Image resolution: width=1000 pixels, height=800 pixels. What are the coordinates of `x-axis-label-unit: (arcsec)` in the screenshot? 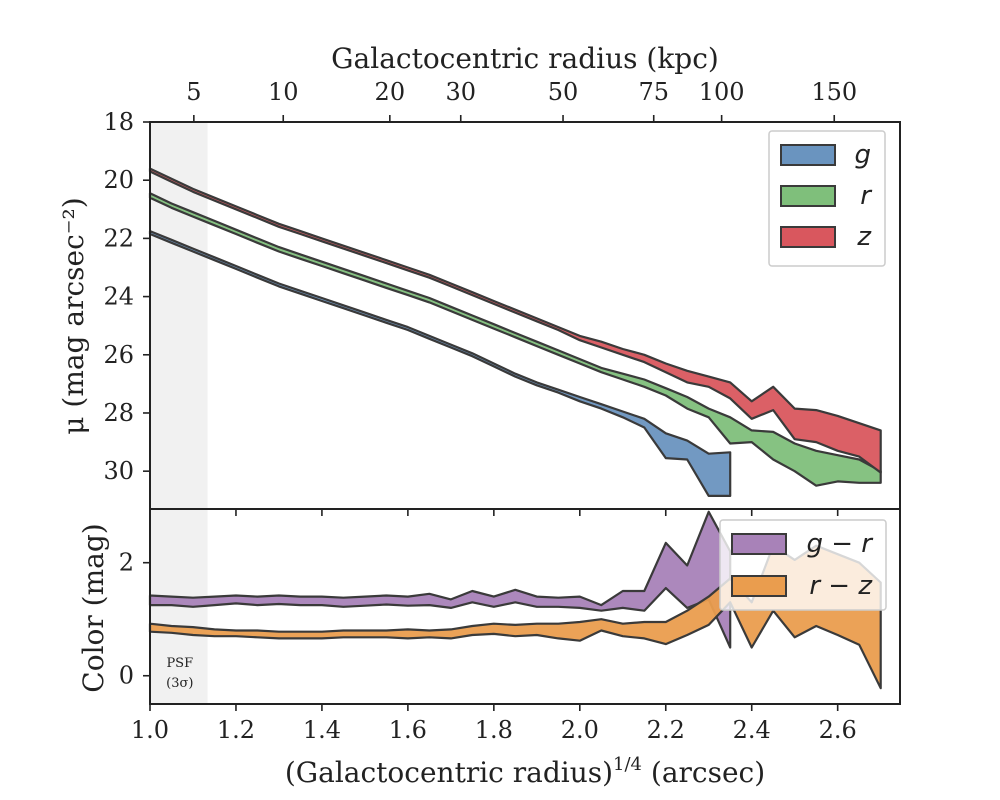 It's located at (703, 772).